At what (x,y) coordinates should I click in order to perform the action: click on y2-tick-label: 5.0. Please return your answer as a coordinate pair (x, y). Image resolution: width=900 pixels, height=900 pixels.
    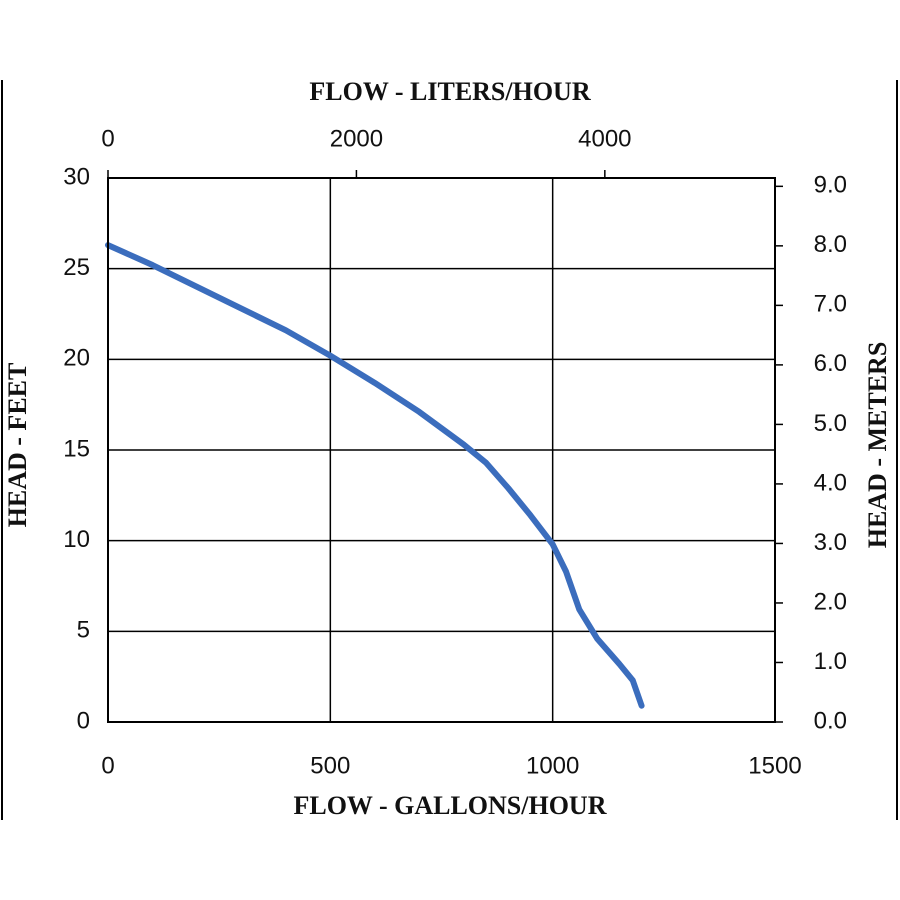
    Looking at the image, I should click on (830, 423).